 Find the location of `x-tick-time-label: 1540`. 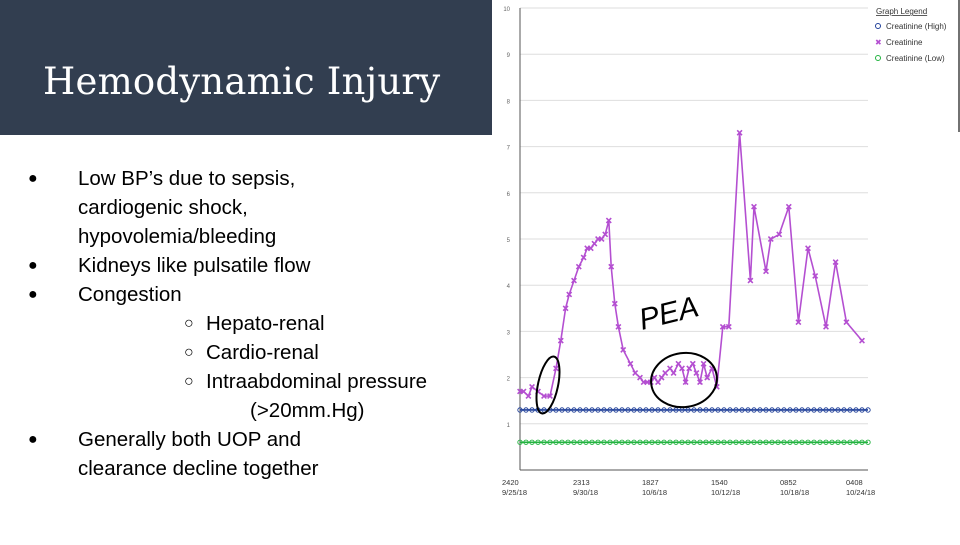

x-tick-time-label: 1540 is located at coordinates (719, 482).